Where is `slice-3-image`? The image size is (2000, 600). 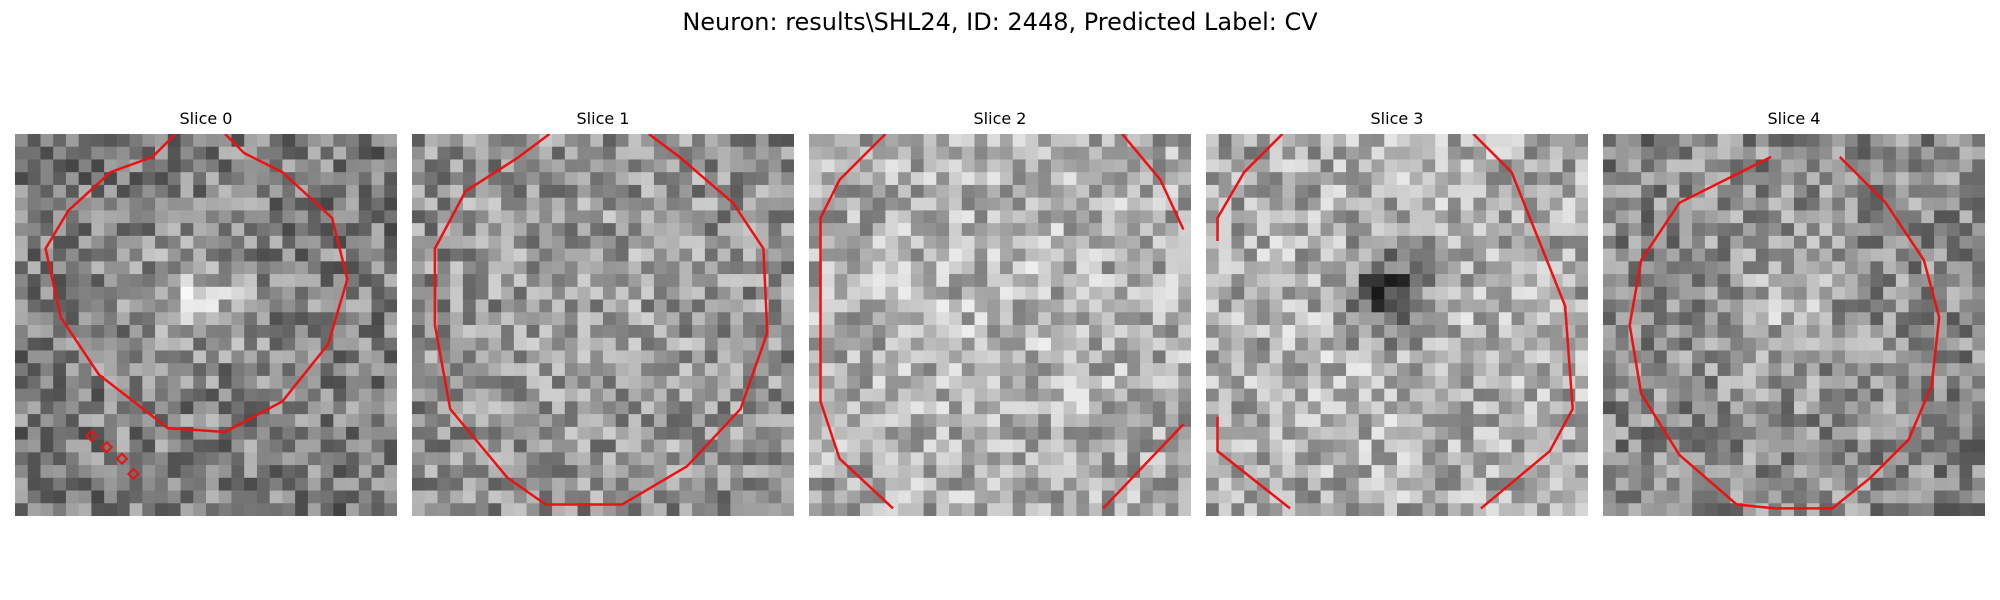
slice-3-image is located at coordinates (1397, 325).